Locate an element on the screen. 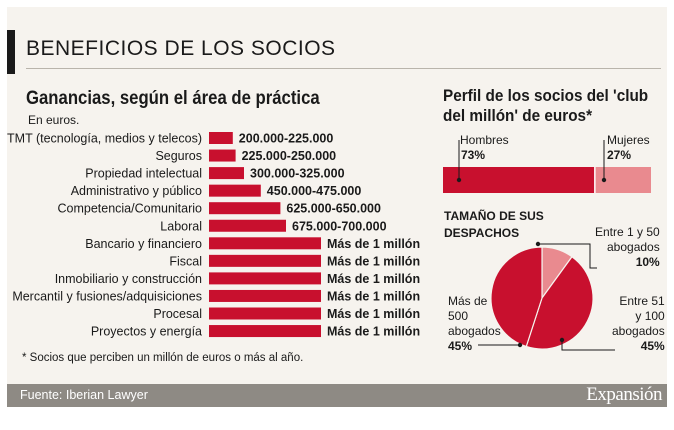 This screenshot has height=430, width=674. header-rule is located at coordinates (343, 68).